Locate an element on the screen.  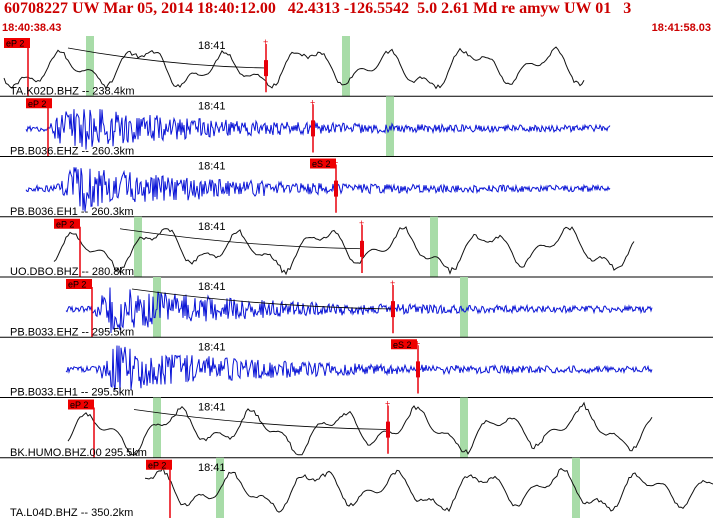
trace-row: 18:41 +eS 2 PB.B033.EH1 -- 295.5km is located at coordinates (356, 368).